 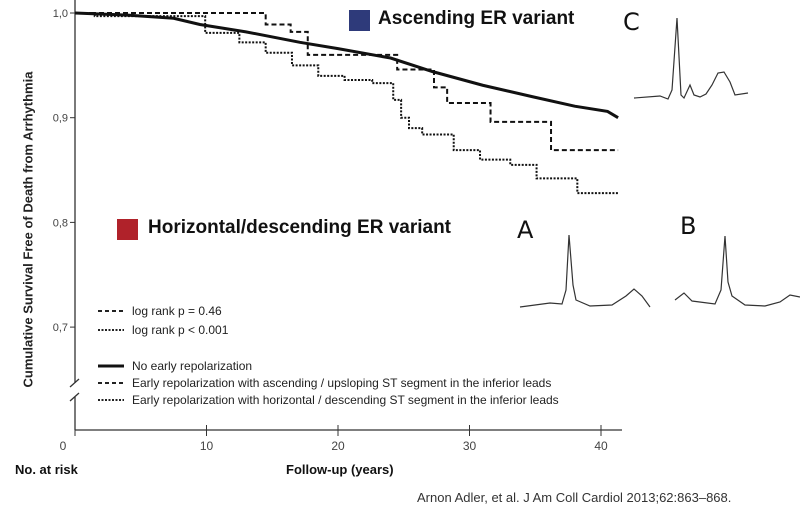 I want to click on stat-legend-label: log rank p = 0.46, so click(x=177, y=311).